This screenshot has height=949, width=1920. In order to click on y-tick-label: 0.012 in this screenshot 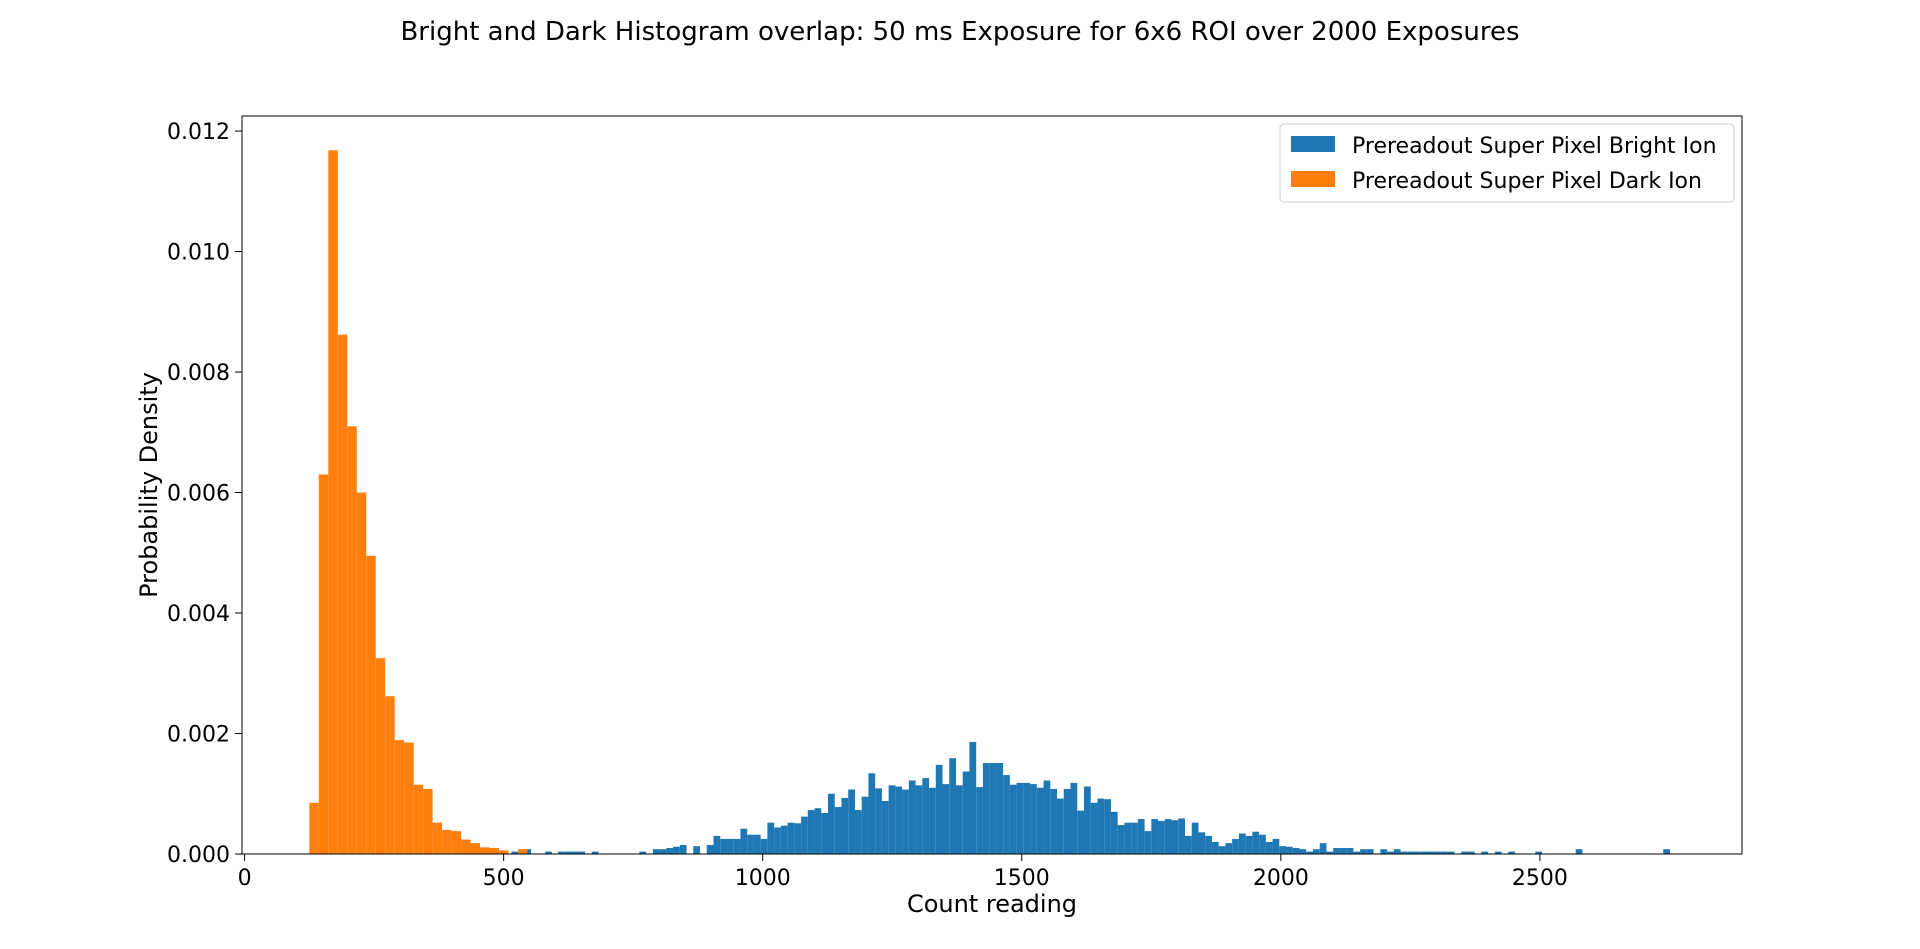, I will do `click(198, 132)`.